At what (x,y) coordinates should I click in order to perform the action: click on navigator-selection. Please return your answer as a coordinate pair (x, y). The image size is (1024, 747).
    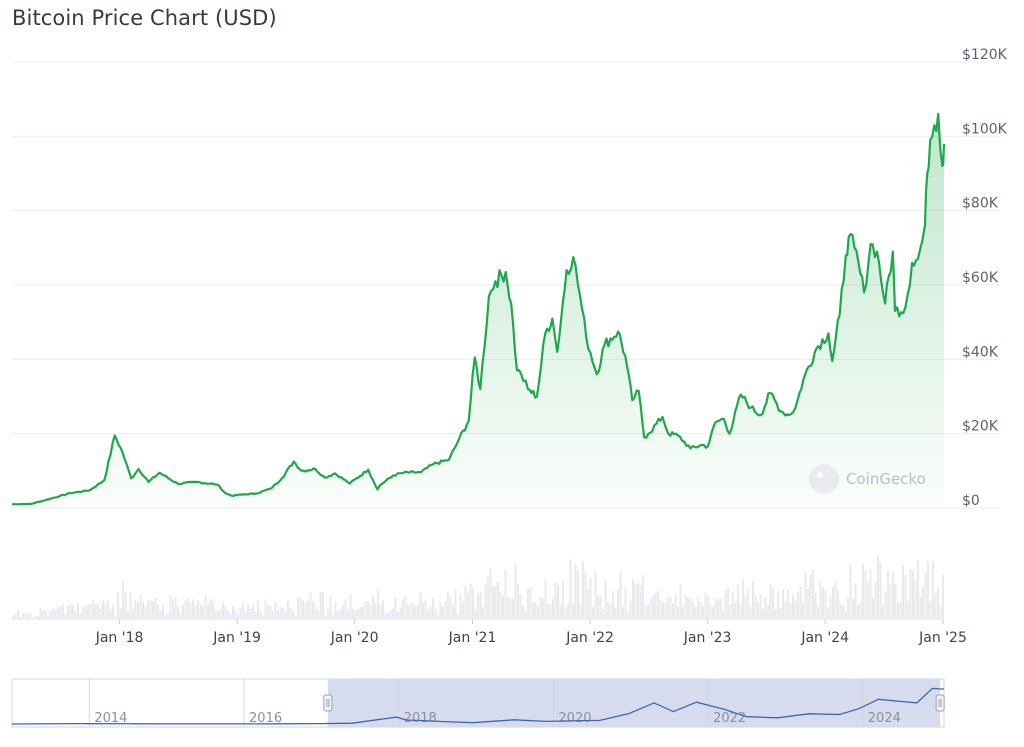
    Looking at the image, I should click on (634, 703).